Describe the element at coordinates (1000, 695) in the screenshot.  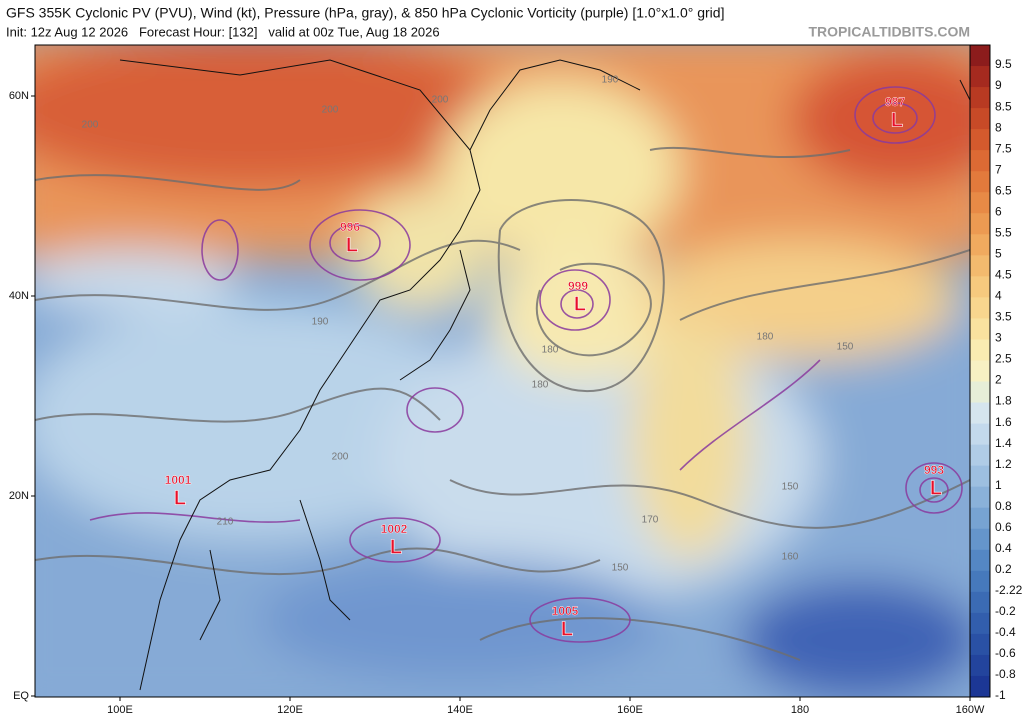
I see `colorbar-label: -1` at that location.